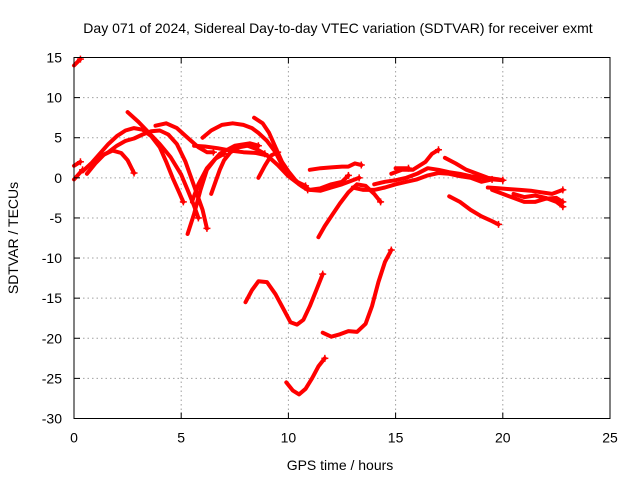 The height and width of the screenshot is (480, 640). What do you see at coordinates (52, 258) in the screenshot?
I see `y-tick-label: -10` at bounding box center [52, 258].